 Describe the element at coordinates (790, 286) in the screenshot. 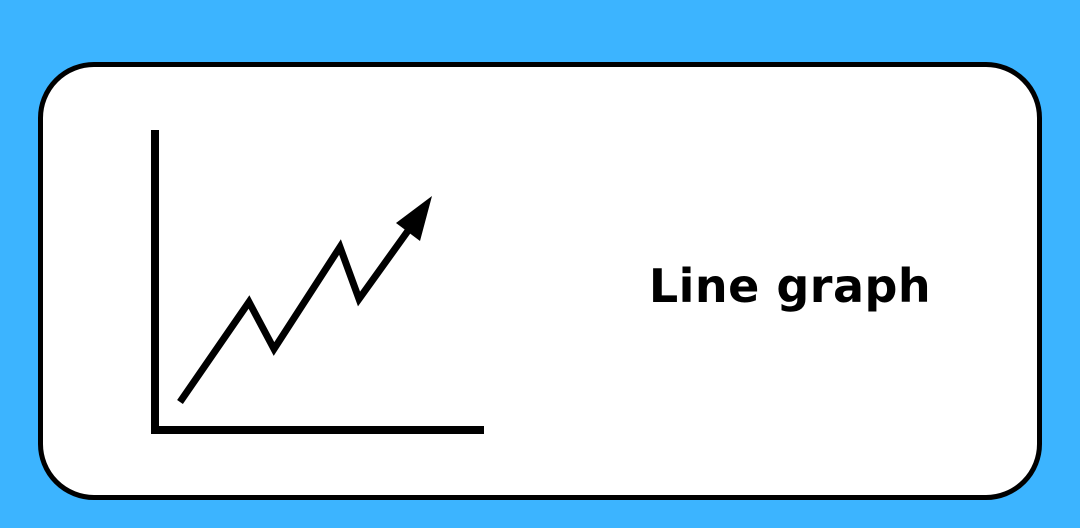

I see `card-title: Line graph` at that location.